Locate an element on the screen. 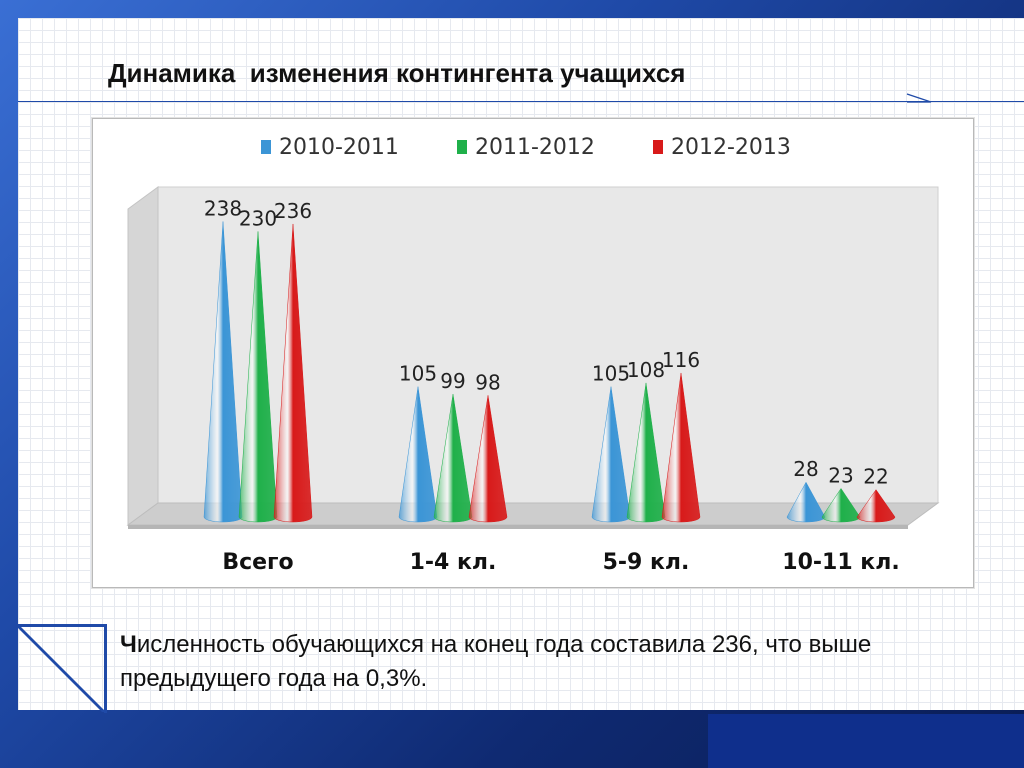 The image size is (1024, 768). corner-diagonal-icon is located at coordinates (62, 668).